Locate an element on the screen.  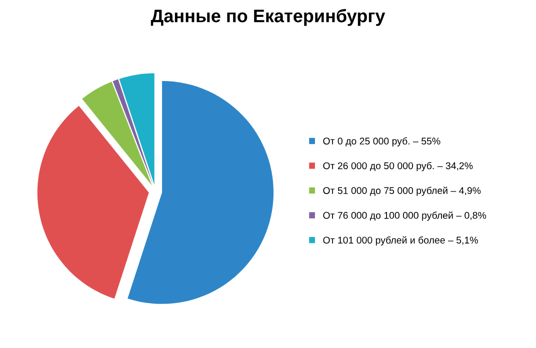
legend-label: От 0 до 25 000 руб. – 55% is located at coordinates (381, 141).